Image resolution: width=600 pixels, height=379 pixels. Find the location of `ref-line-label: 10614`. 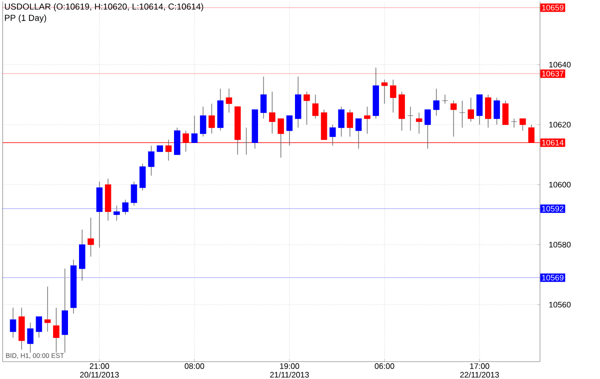

ref-line-label: 10614 is located at coordinates (553, 143).